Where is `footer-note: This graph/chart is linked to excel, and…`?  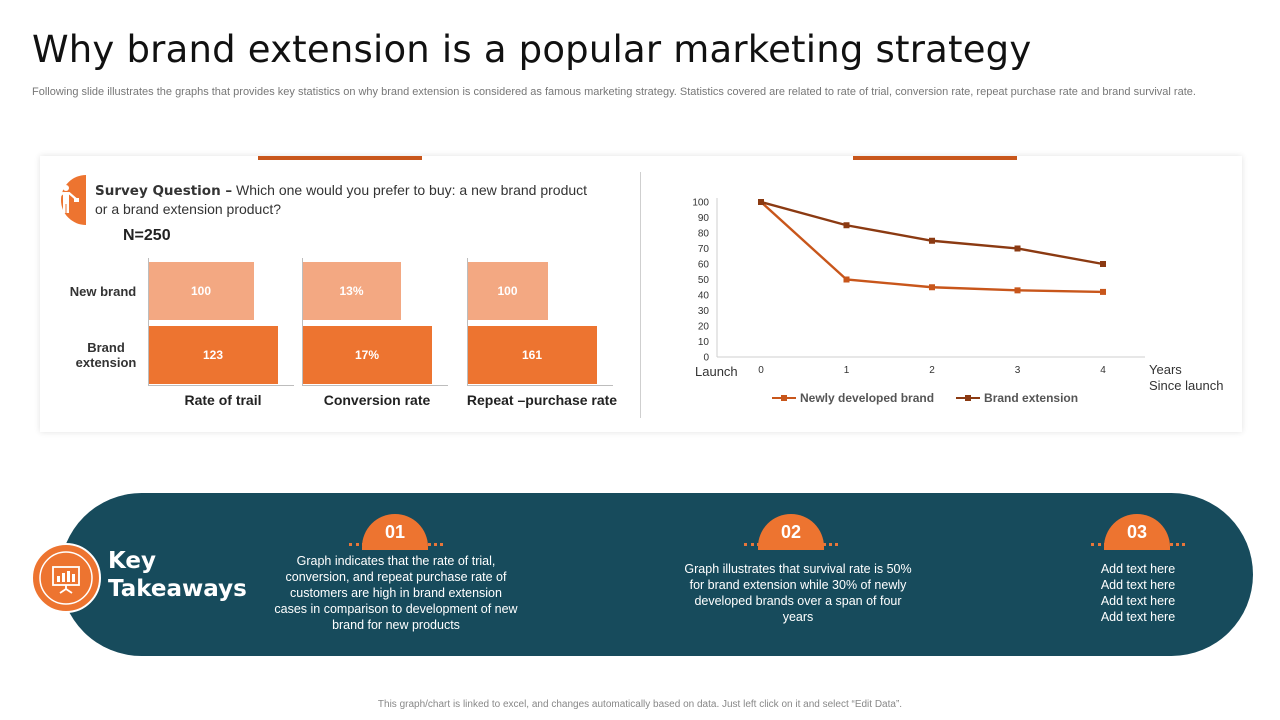
footer-note: This graph/chart is linked to excel, and… is located at coordinates (640, 704).